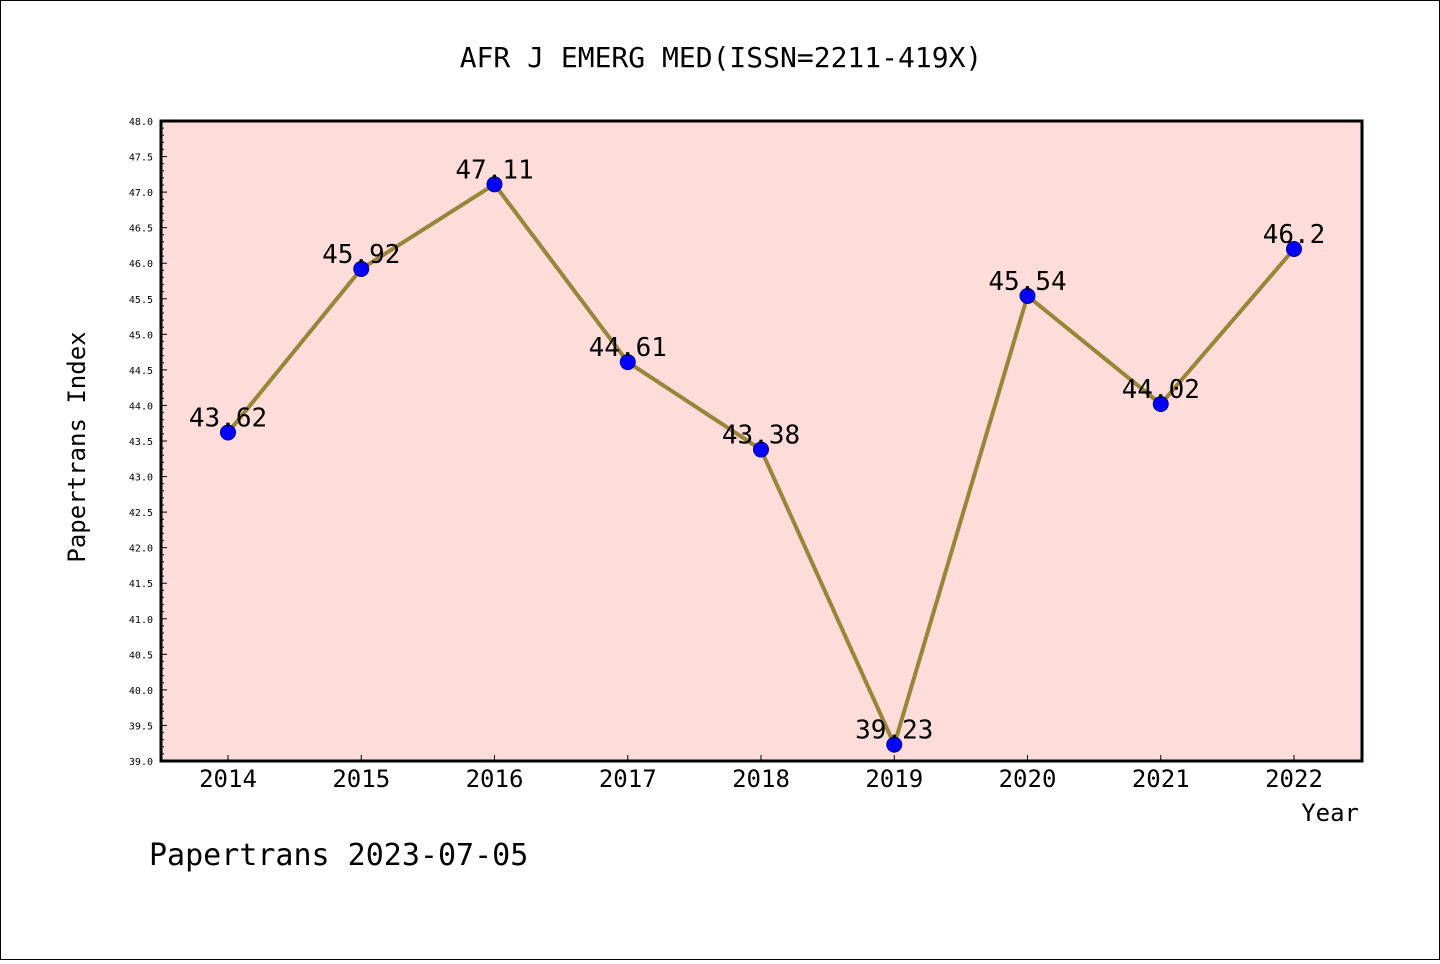 The image size is (1440, 964). Describe the element at coordinates (77, 446) in the screenshot. I see `y-axis-label: Papertrans Index` at that location.